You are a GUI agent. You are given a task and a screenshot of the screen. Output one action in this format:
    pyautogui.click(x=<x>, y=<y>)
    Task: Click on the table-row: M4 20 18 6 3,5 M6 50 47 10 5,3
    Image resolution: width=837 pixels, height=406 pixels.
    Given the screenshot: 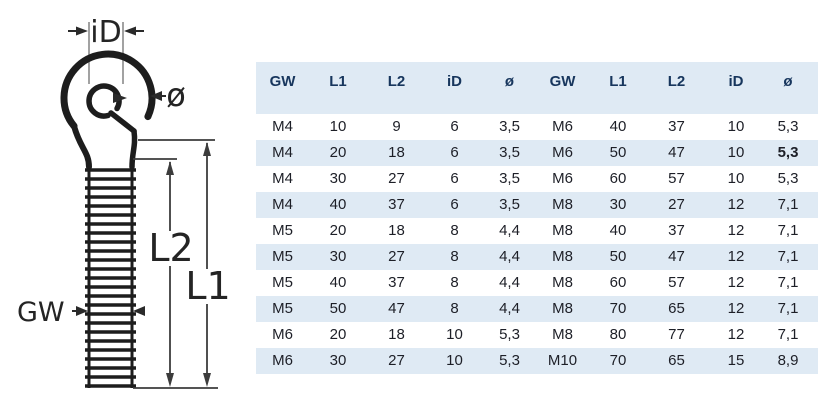 What is the action you would take?
    pyautogui.click(x=537, y=153)
    